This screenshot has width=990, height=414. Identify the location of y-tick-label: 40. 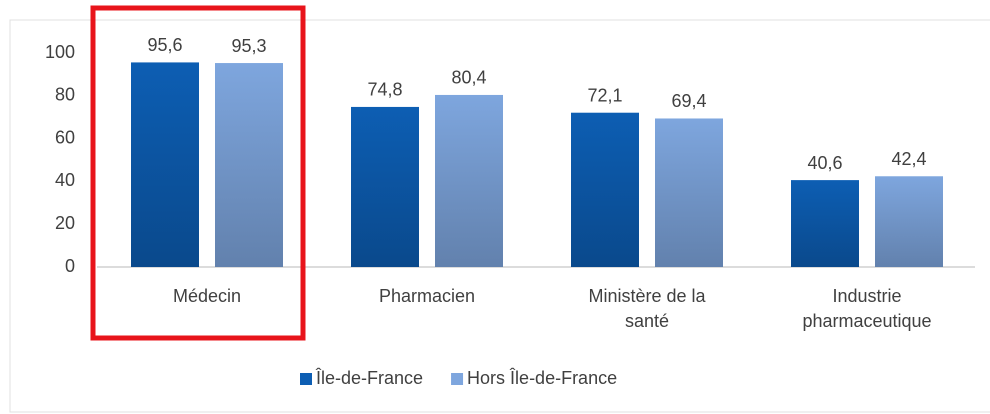
(65, 180).